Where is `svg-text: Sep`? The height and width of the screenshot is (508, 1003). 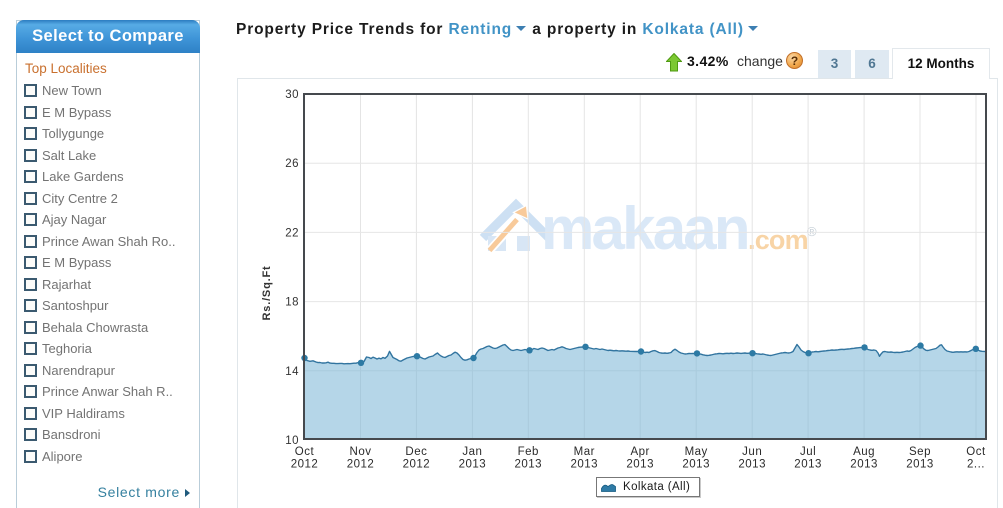 svg-text: Sep is located at coordinates (920, 452).